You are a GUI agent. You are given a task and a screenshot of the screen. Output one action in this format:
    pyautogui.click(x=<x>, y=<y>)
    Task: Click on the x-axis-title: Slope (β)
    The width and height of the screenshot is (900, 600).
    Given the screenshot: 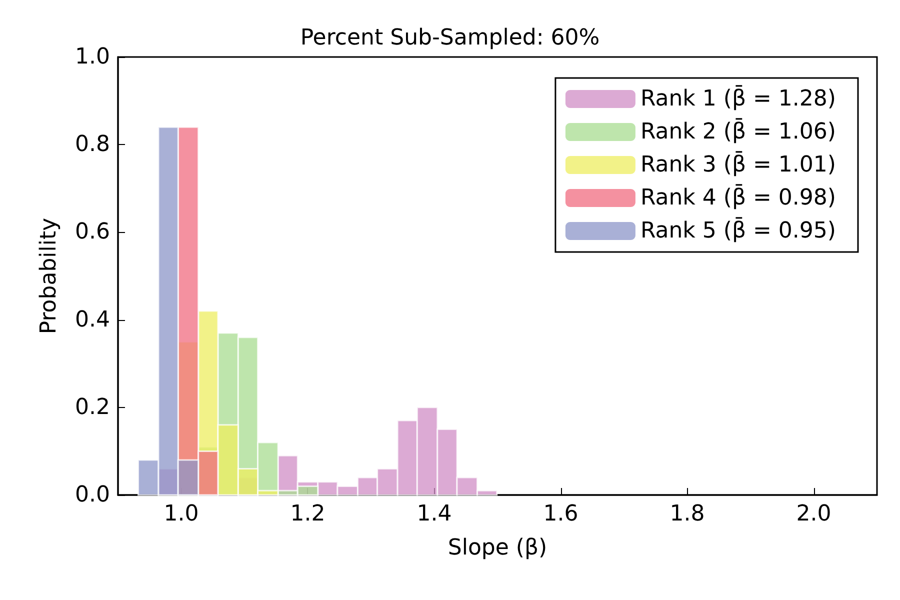 What is the action you would take?
    pyautogui.click(x=498, y=548)
    